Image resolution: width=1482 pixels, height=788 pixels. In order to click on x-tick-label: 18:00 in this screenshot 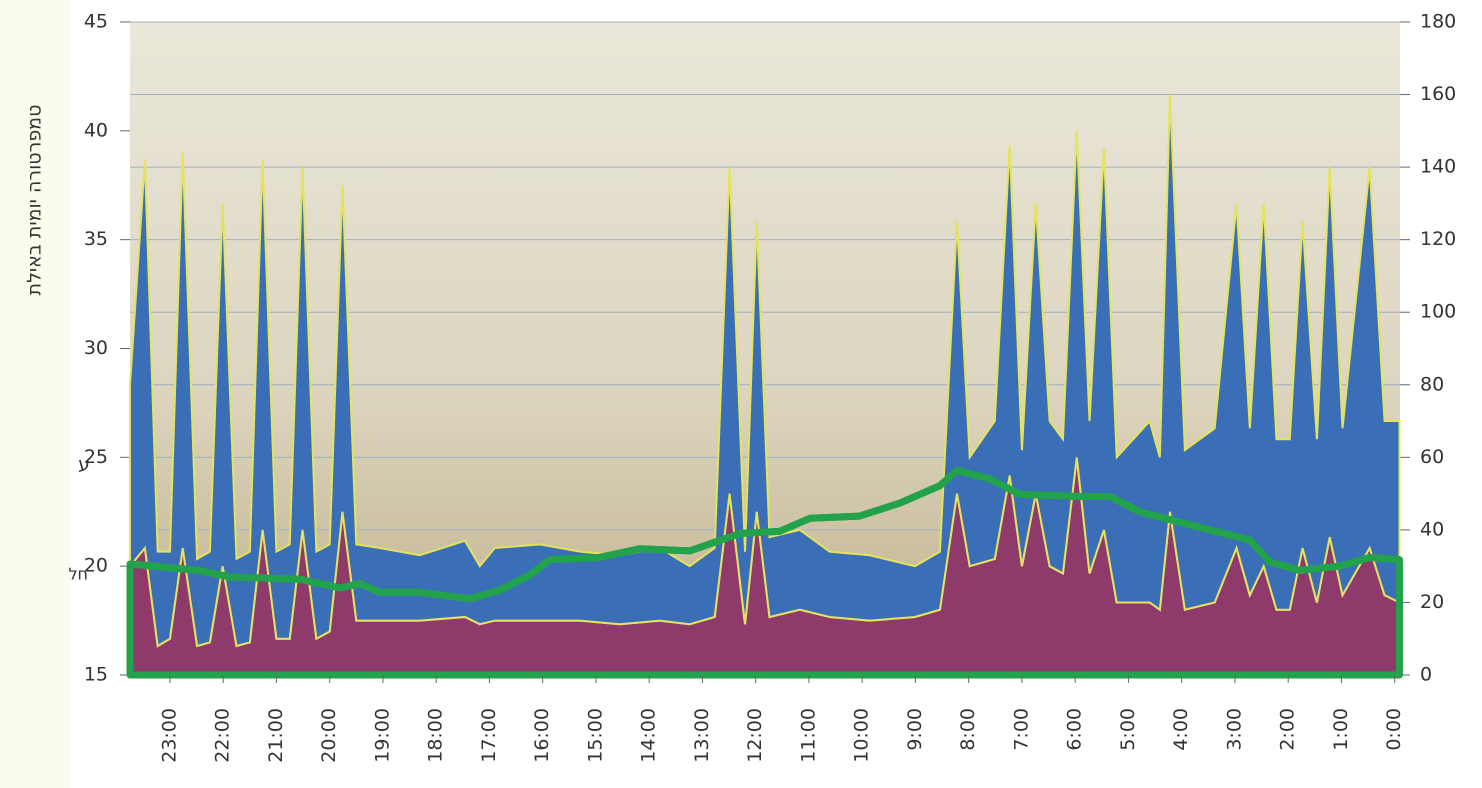, I will do `click(436, 735)`.